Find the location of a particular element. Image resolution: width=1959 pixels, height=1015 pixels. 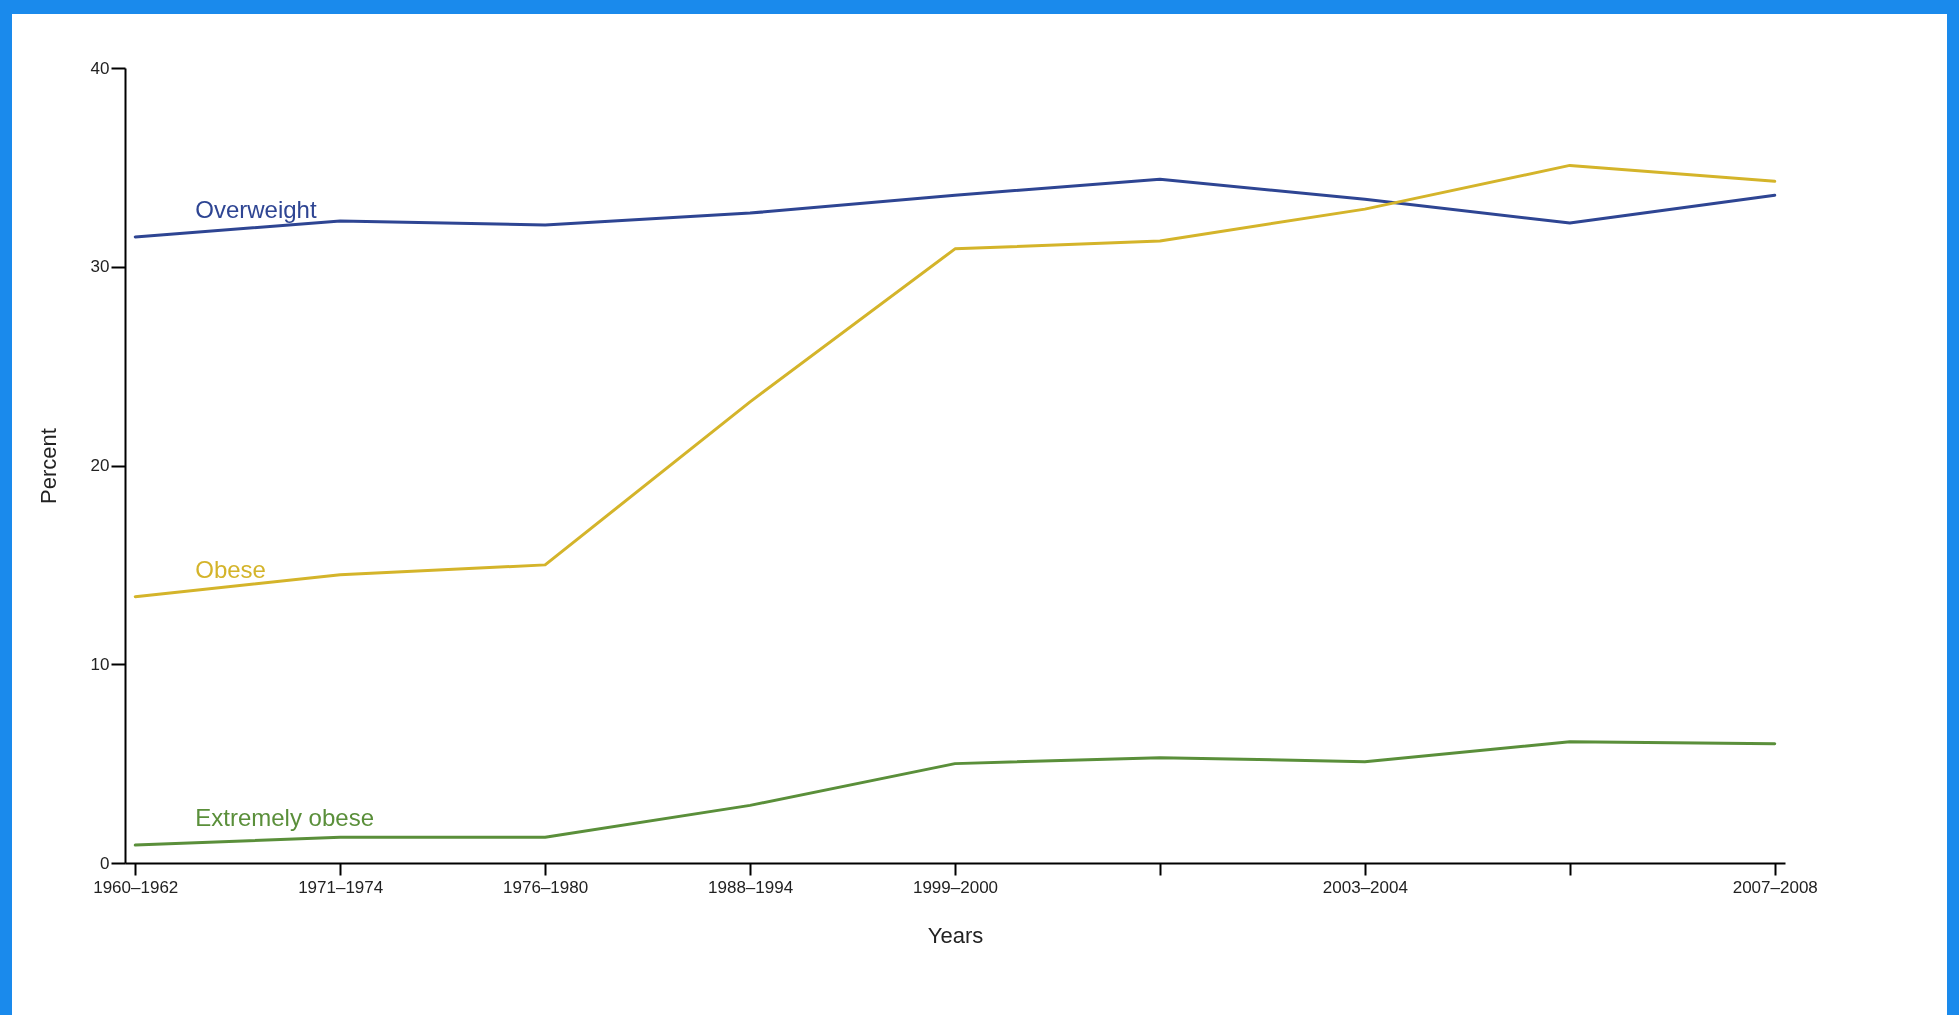

series-label: Extremely obese is located at coordinates (284, 818).